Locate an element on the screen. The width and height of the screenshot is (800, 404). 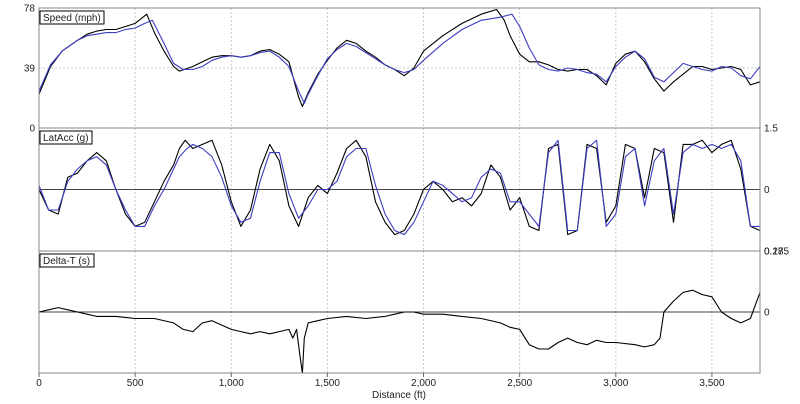
panel-title-text: LatAcc (g) is located at coordinates (66, 138).